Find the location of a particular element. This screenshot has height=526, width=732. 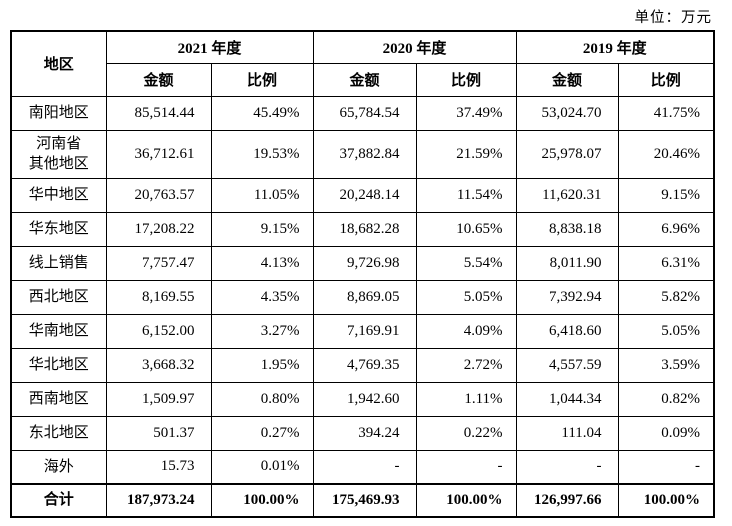

ratio-cell: 20.46% is located at coordinates (666, 154).